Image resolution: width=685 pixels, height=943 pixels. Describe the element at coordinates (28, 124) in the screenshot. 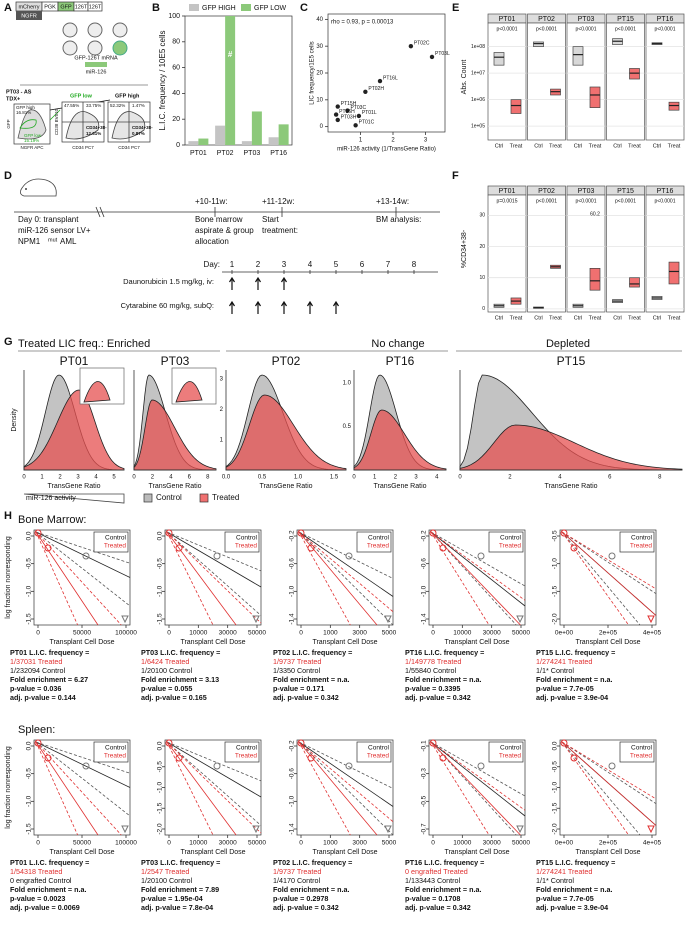

I see `gate` at that location.